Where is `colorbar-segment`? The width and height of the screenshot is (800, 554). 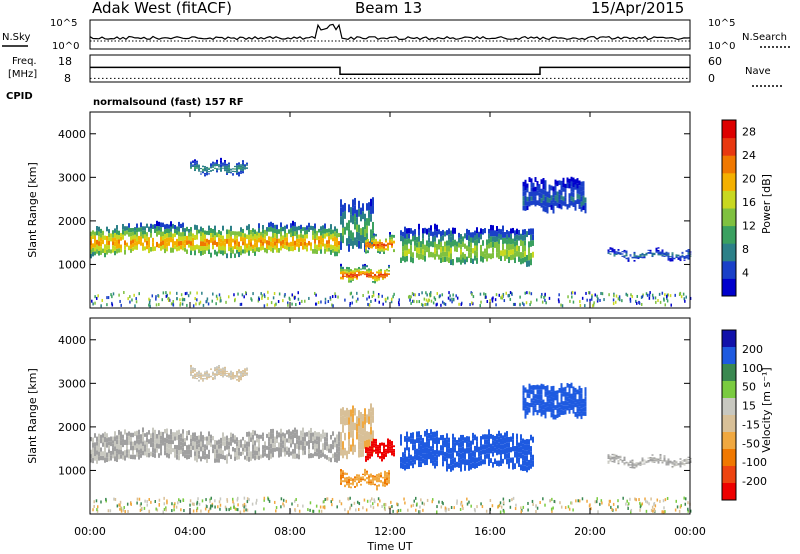
colorbar-segment is located at coordinates (729, 146).